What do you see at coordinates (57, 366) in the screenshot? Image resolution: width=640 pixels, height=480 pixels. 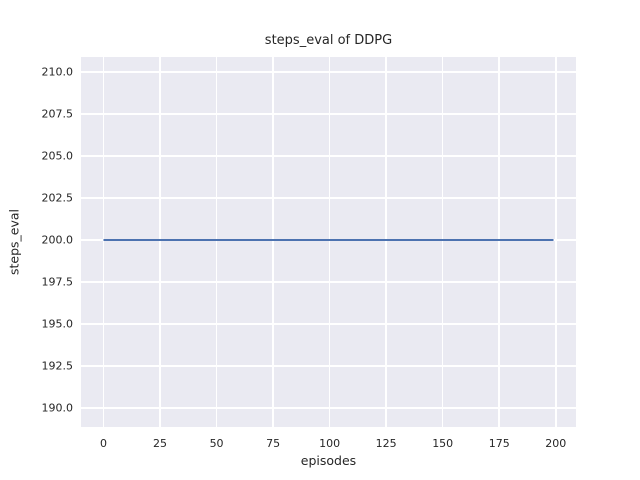 I see `y-tick-label: 192.5` at bounding box center [57, 366].